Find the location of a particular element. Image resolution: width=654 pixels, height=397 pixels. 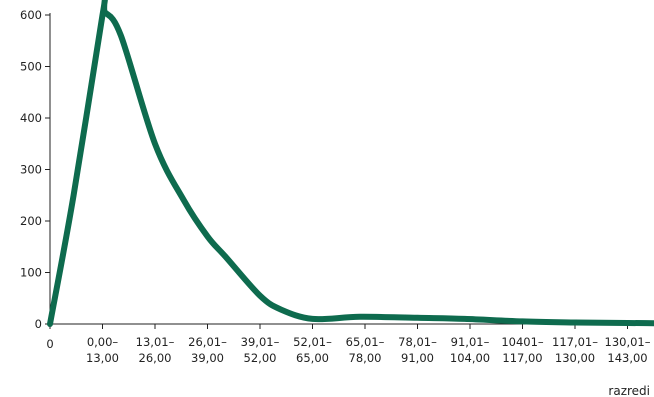

x-axis-title: razredi is located at coordinates (629, 390).